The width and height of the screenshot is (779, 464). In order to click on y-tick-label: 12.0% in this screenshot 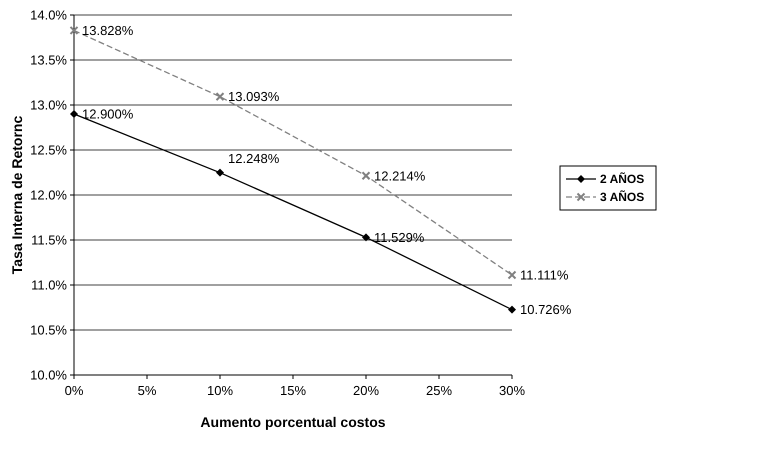, I will do `click(49, 195)`.